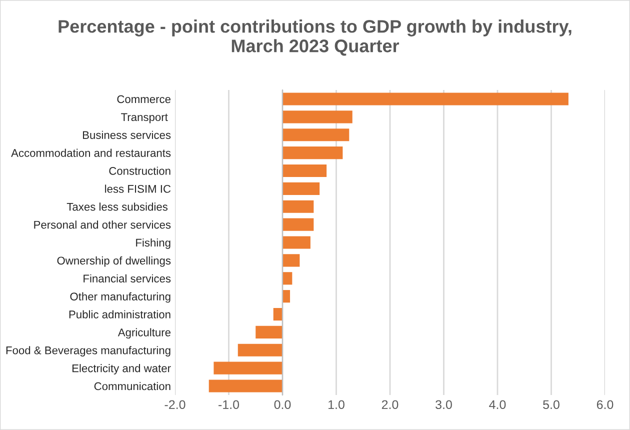  Describe the element at coordinates (605, 405) in the screenshot. I see `x-tick-label: 6.0` at that location.